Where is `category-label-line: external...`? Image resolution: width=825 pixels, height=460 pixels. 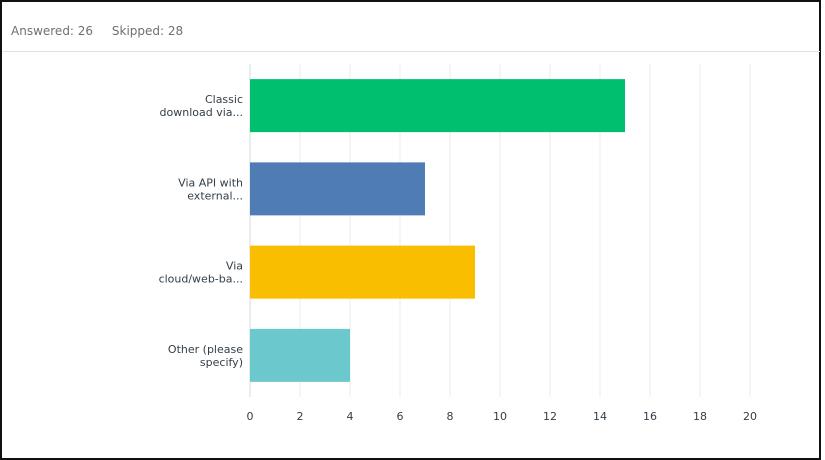
category-label-line: external... is located at coordinates (215, 195).